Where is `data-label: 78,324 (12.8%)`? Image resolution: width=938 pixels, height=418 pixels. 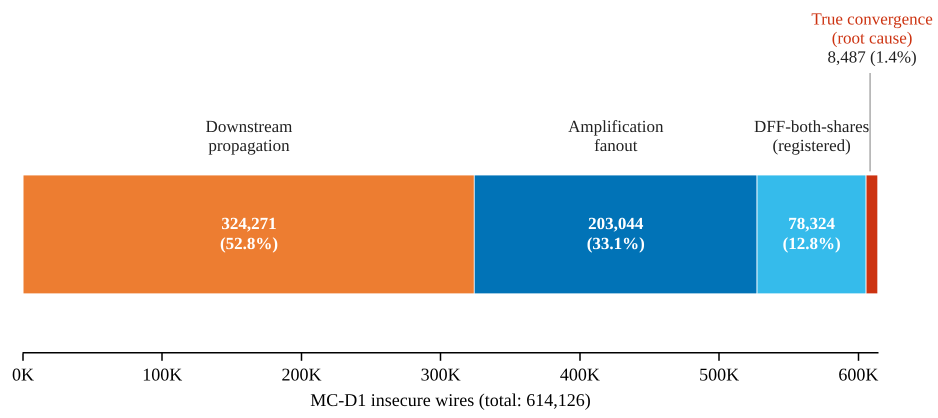 data-label: 78,324 (12.8%) is located at coordinates (811, 233).